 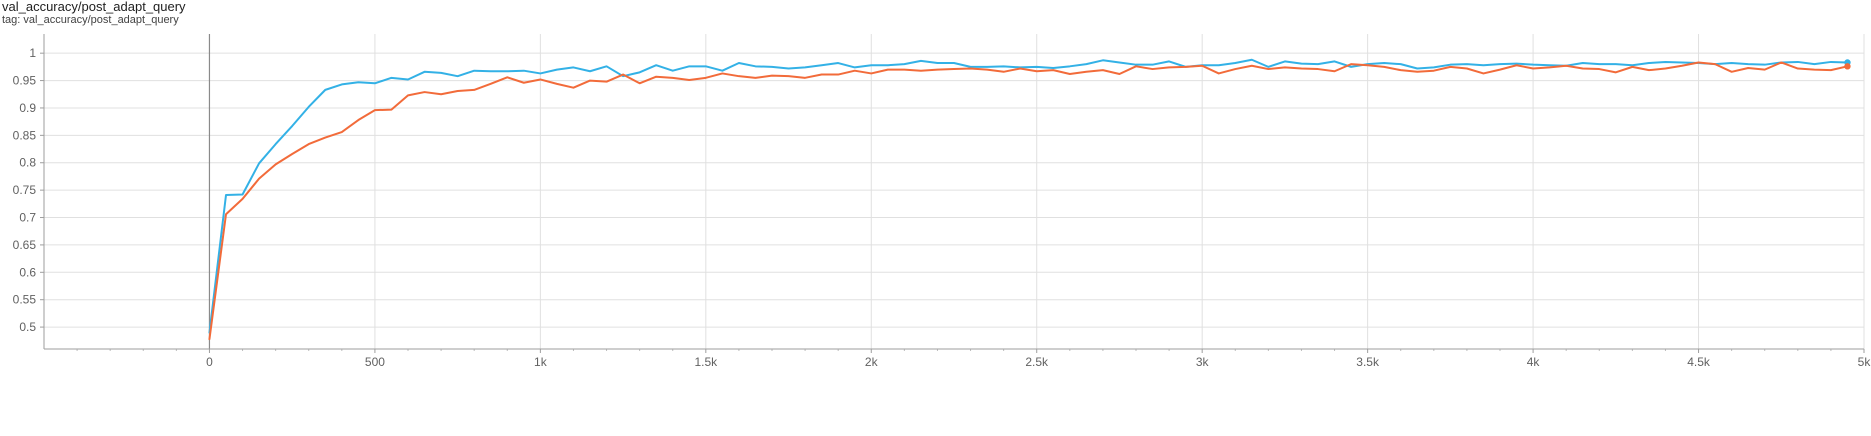 I want to click on y-tick-label: 0.5, so click(x=27, y=327).